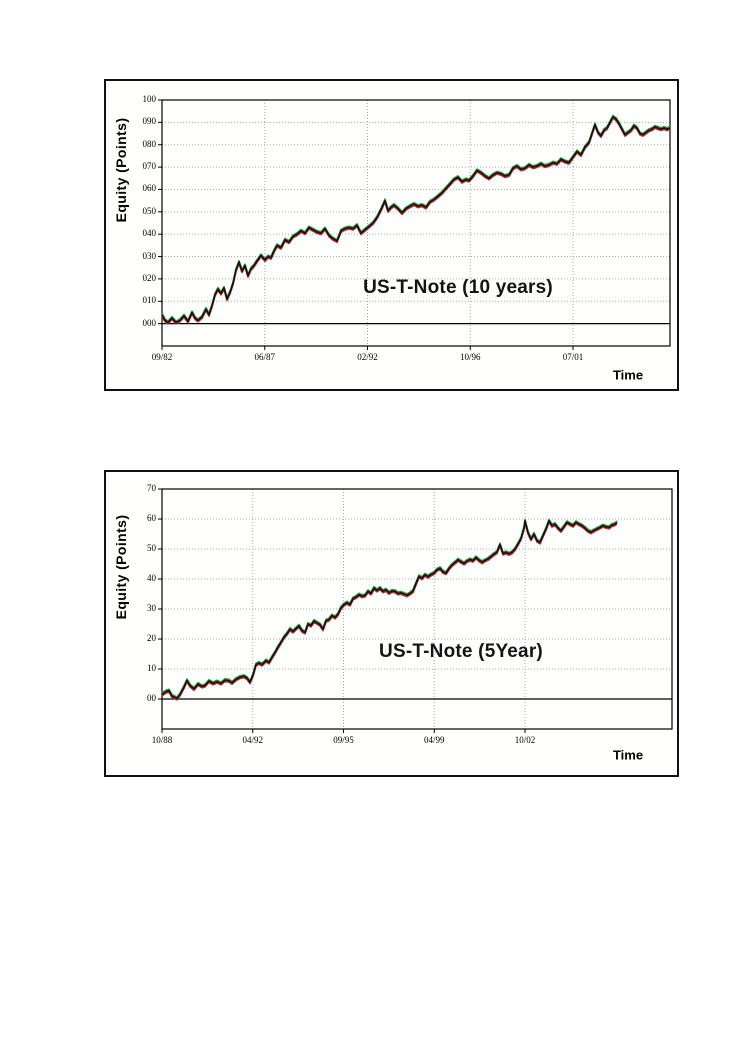  What do you see at coordinates (573, 357) in the screenshot?
I see `x-tick-label: 07/01` at bounding box center [573, 357].